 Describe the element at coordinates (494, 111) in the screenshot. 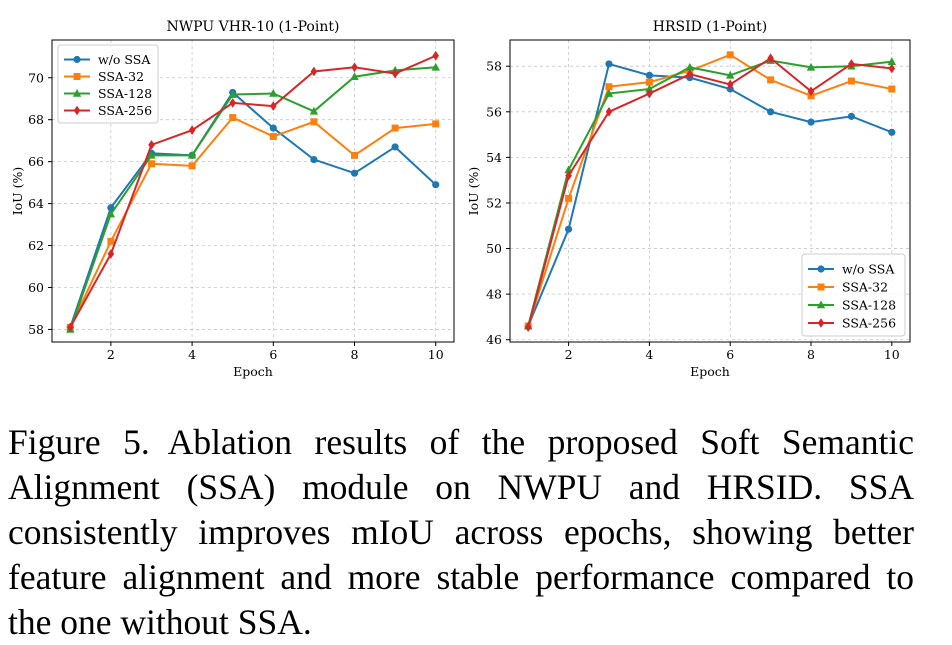

I see `y-tick-label: 56` at that location.